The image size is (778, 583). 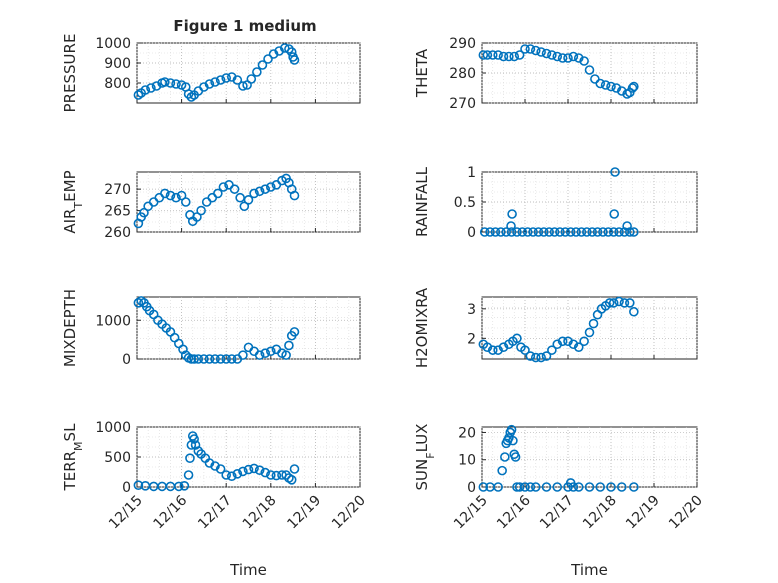 I want to click on x-tick-label: 12/15, so click(x=471, y=513).